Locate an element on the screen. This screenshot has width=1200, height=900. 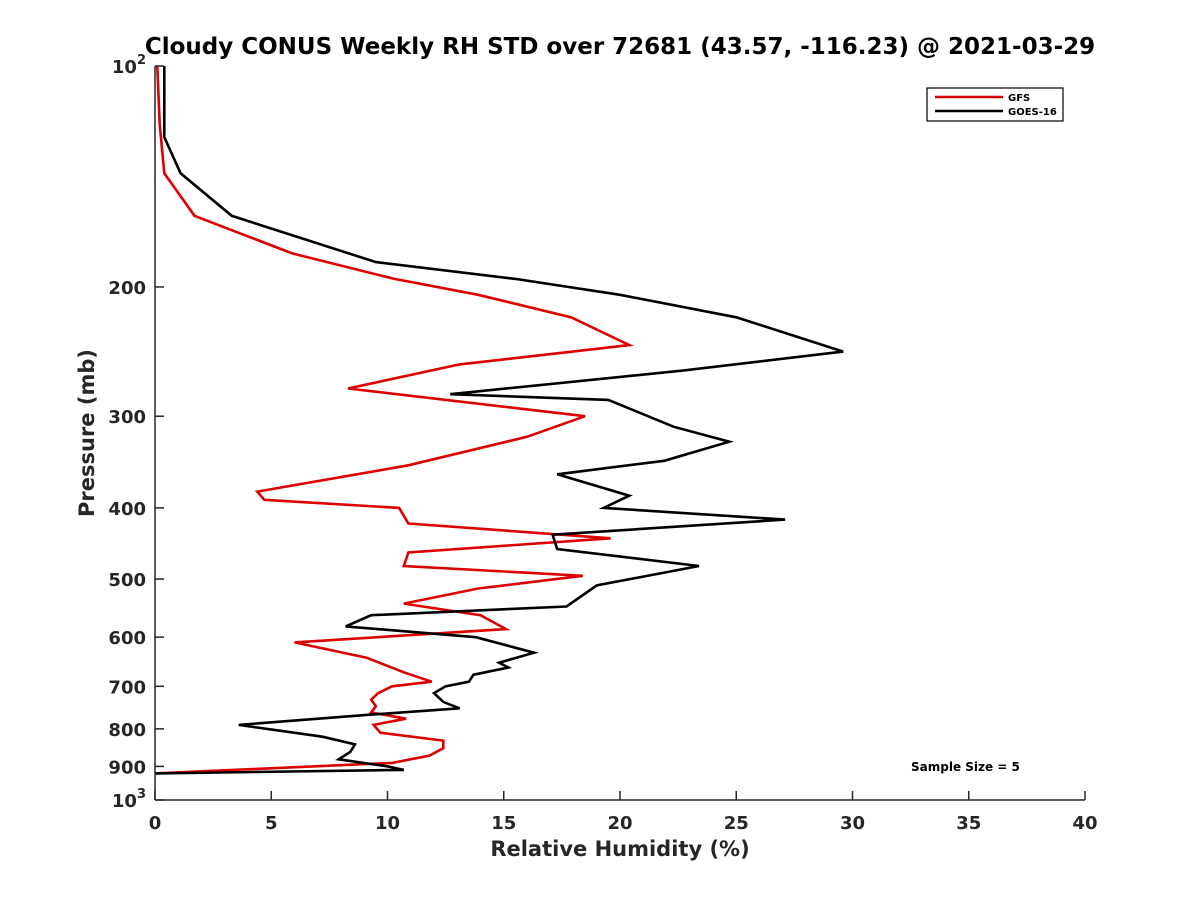
y-tick-label: 200 is located at coordinates (127, 288).